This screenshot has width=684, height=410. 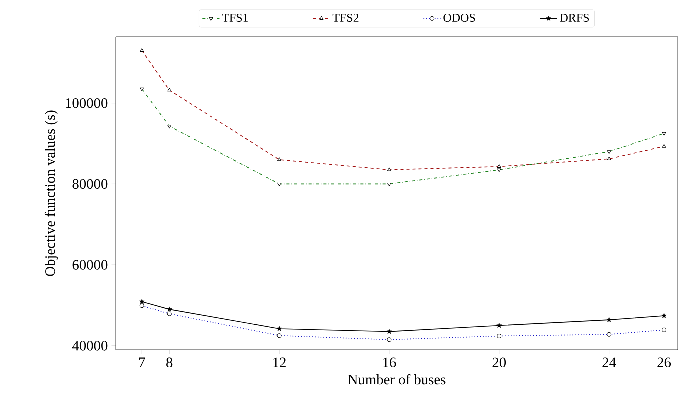 What do you see at coordinates (90, 265) in the screenshot?
I see `y-tick-label: 60000` at bounding box center [90, 265].